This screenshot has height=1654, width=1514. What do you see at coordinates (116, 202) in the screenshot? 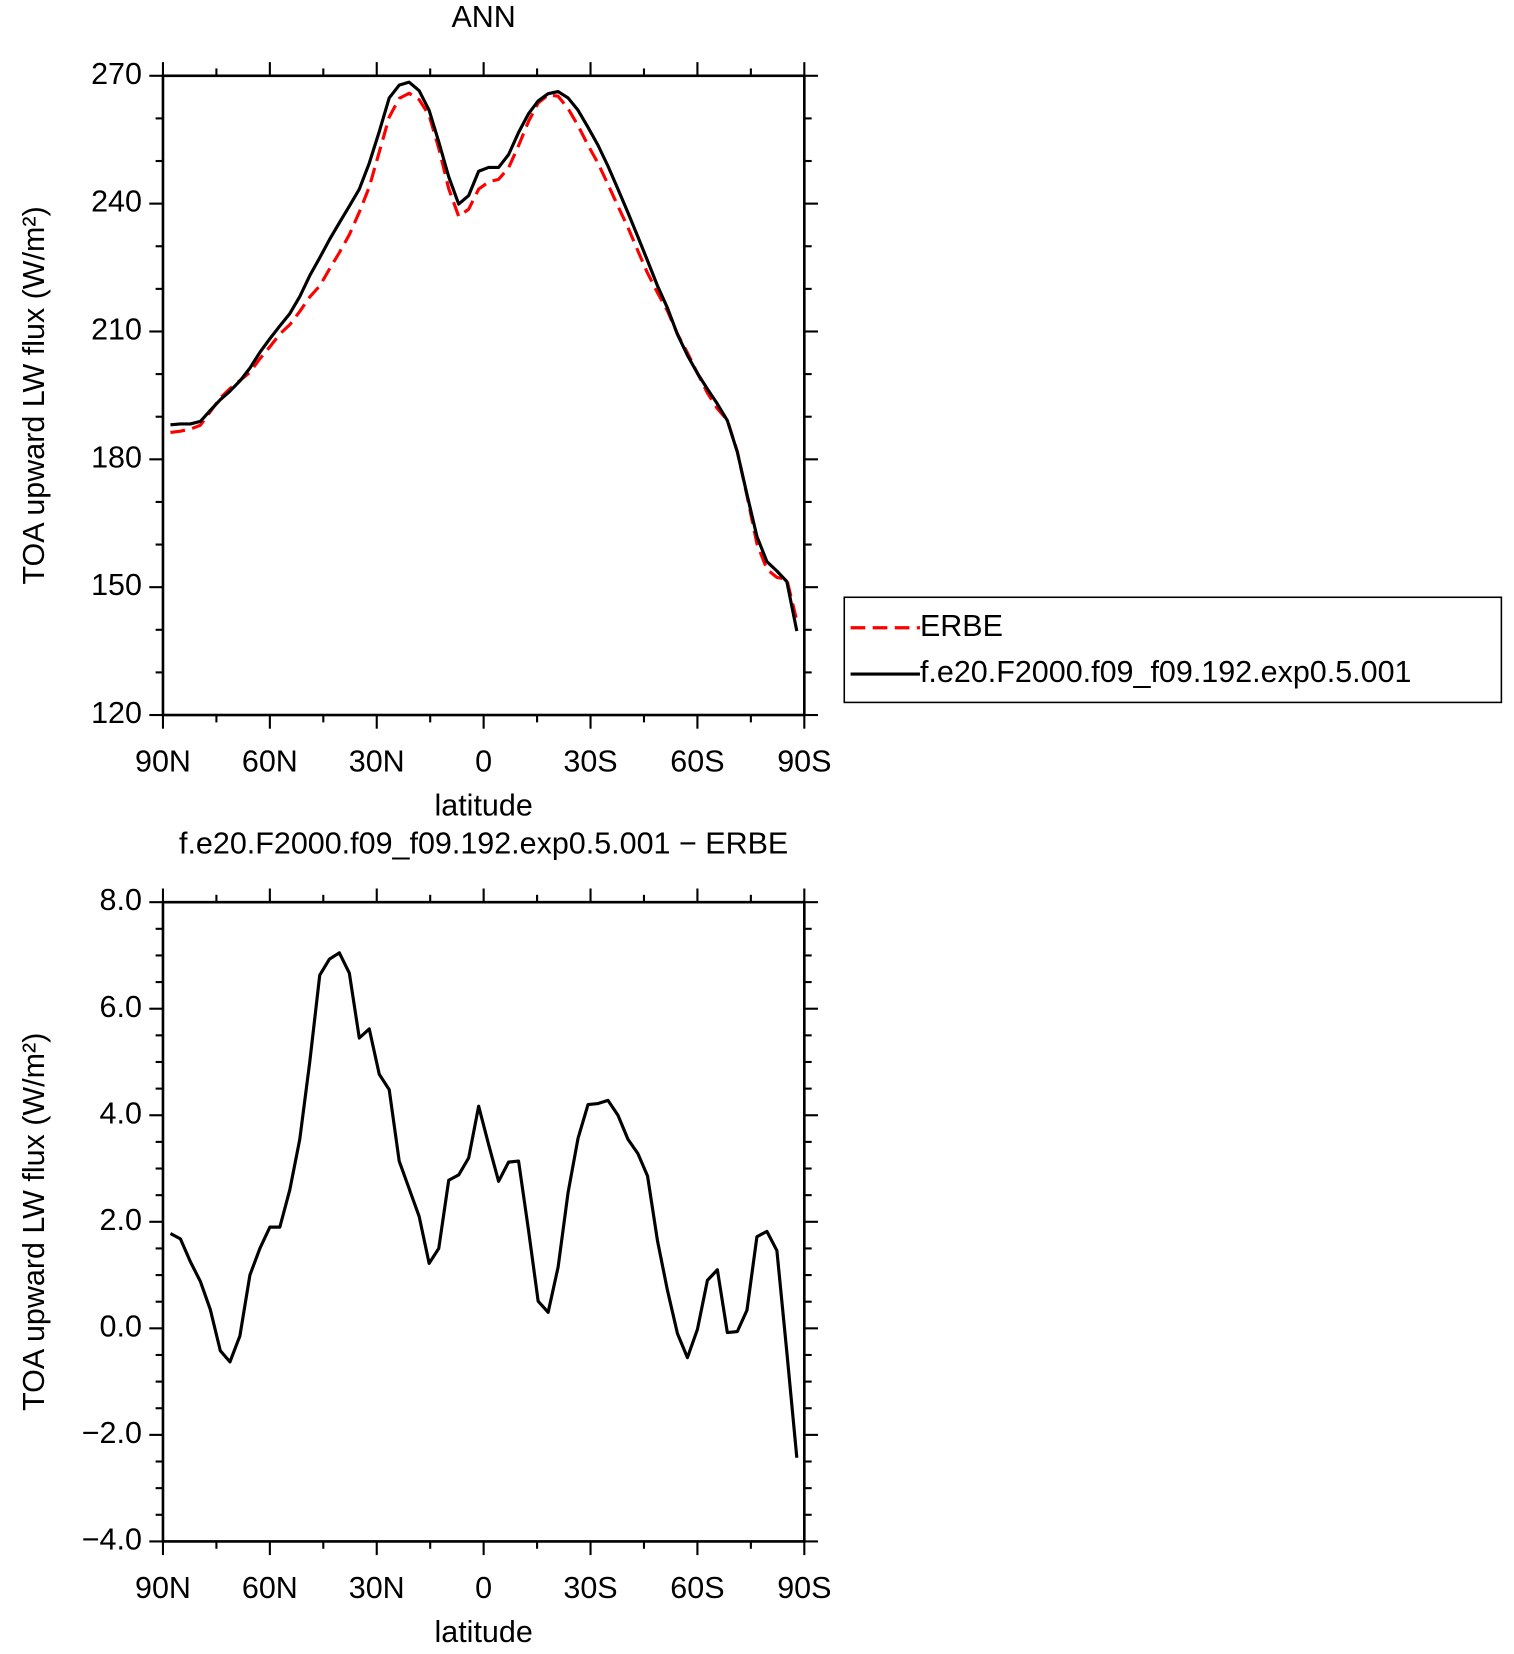
I see `y-tick-label: 240` at bounding box center [116, 202].